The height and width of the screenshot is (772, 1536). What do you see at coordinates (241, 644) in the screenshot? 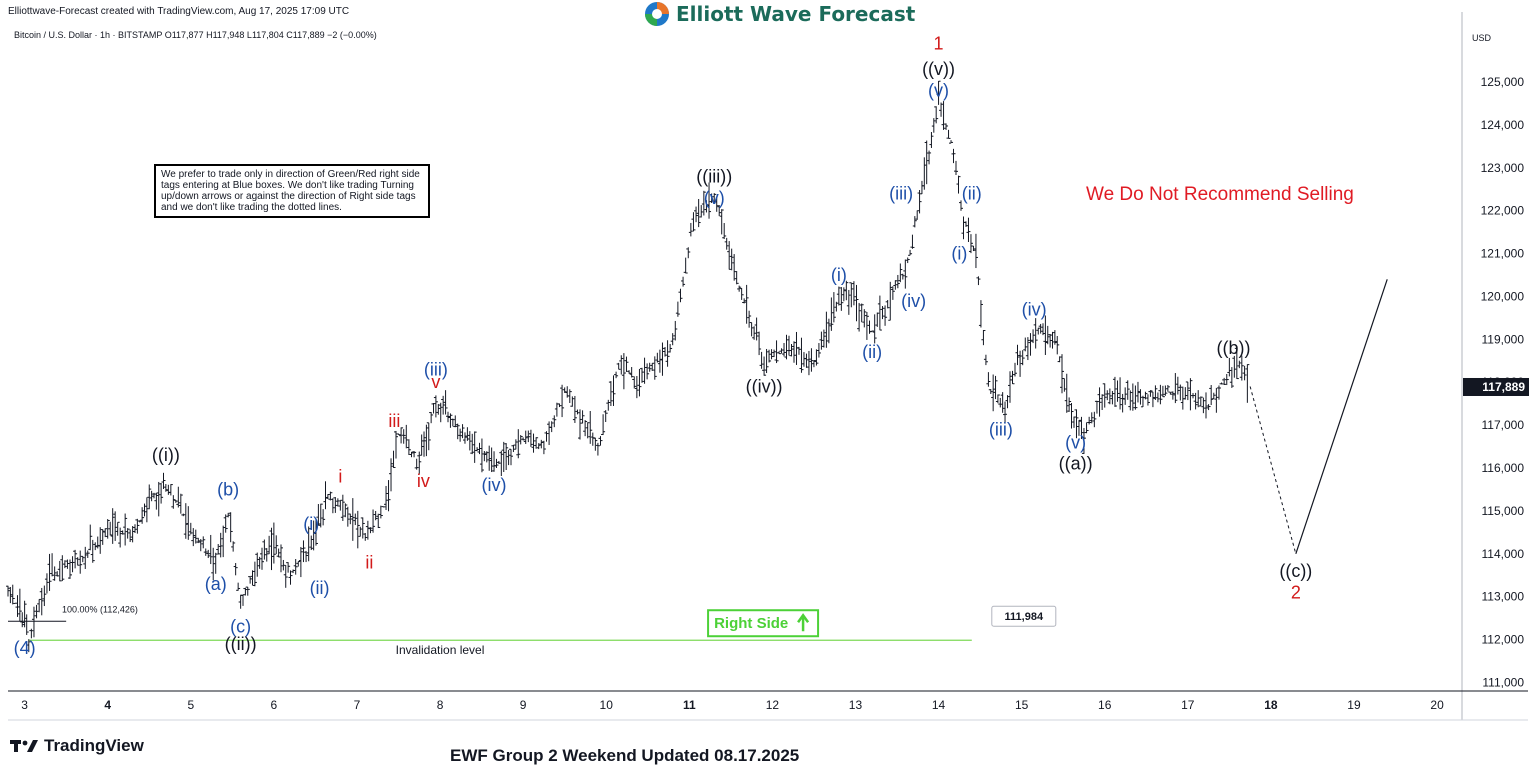
I see `wave-label: ((ii))` at bounding box center [241, 644].